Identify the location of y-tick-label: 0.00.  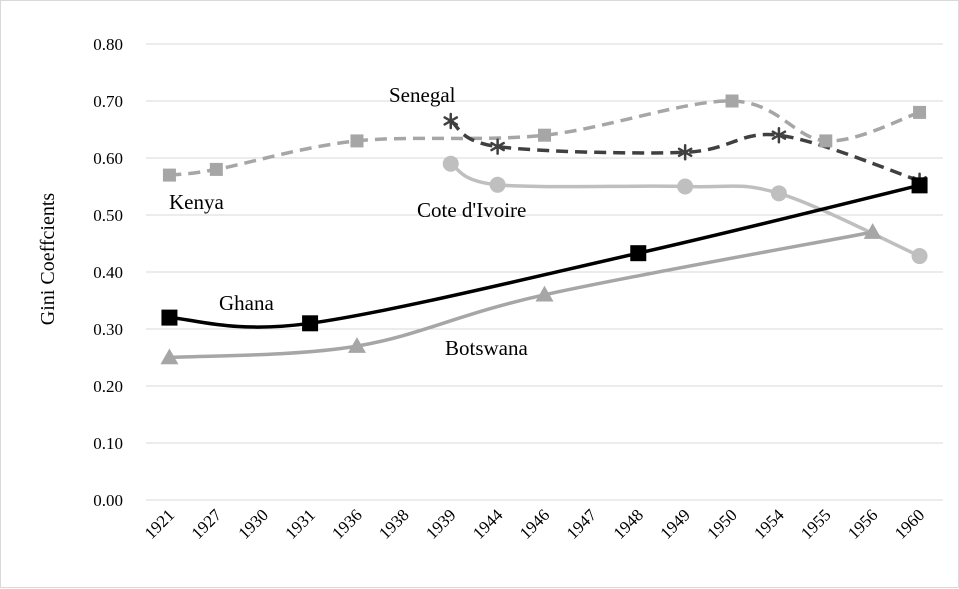
(108, 500).